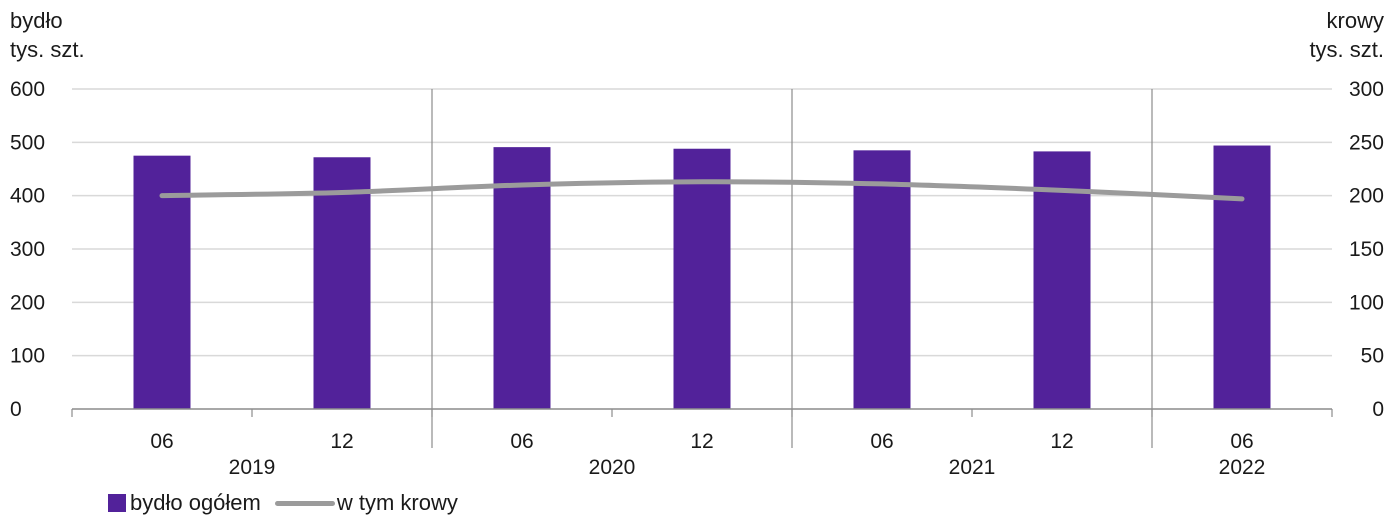 The image size is (1394, 516). What do you see at coordinates (1355, 20) in the screenshot?
I see `right-axis-title-line1: krowy` at bounding box center [1355, 20].